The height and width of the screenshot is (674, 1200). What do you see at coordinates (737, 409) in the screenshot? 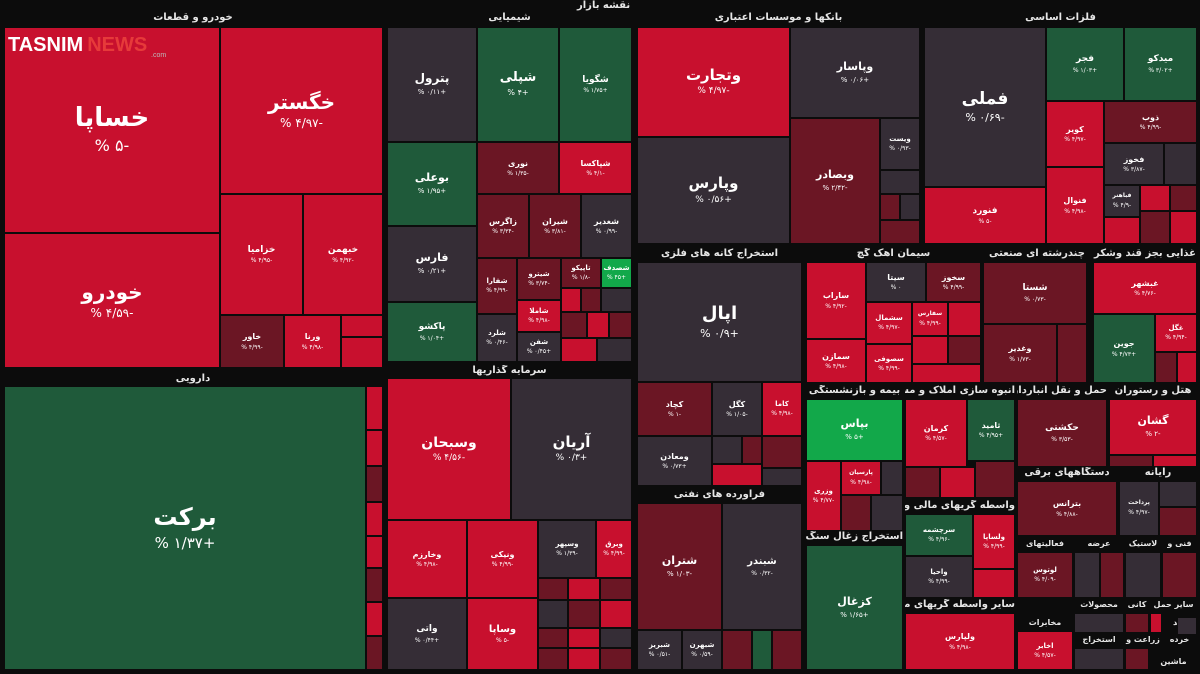
I see `stock-tile: کگل % ۱/۰۵-` at bounding box center [737, 409].